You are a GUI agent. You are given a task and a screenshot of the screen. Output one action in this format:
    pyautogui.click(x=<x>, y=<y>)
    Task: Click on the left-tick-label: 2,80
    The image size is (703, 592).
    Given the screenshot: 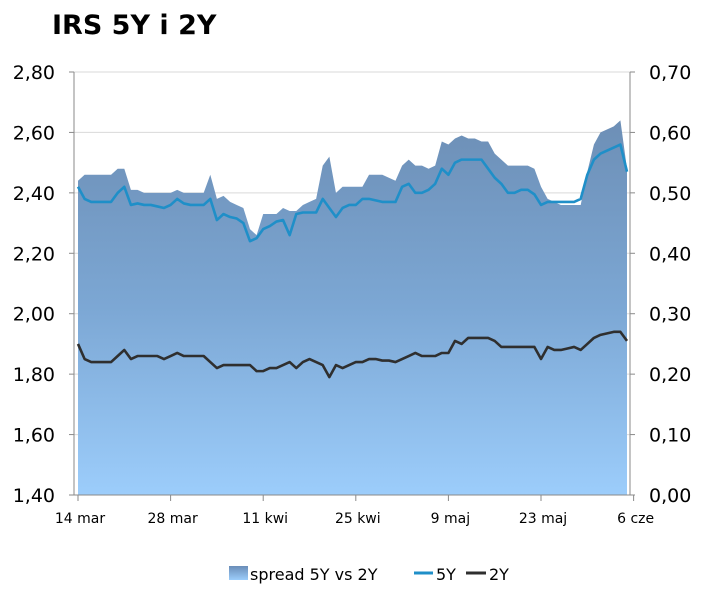 What is the action you would take?
    pyautogui.click(x=34, y=73)
    